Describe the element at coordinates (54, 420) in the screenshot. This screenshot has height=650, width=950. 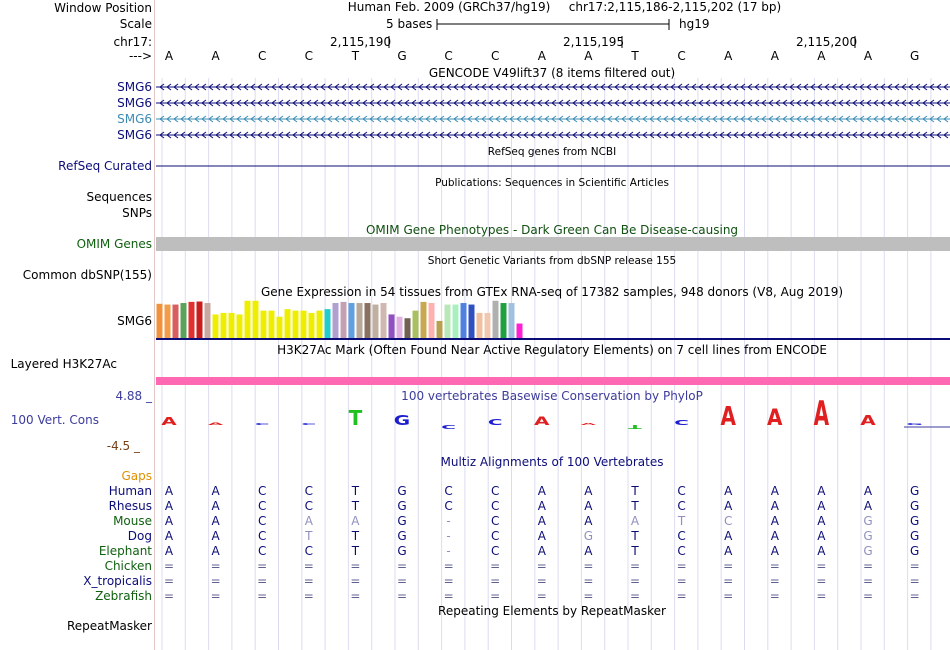
I see `track-label-cons: 100 Vert. Cons` at that location.